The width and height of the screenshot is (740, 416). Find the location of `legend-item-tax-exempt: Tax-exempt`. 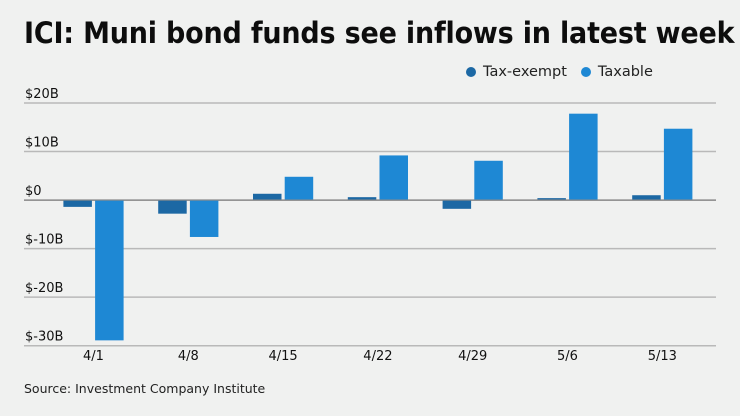

legend-item-tax-exempt: Tax-exempt is located at coordinates (516, 72).